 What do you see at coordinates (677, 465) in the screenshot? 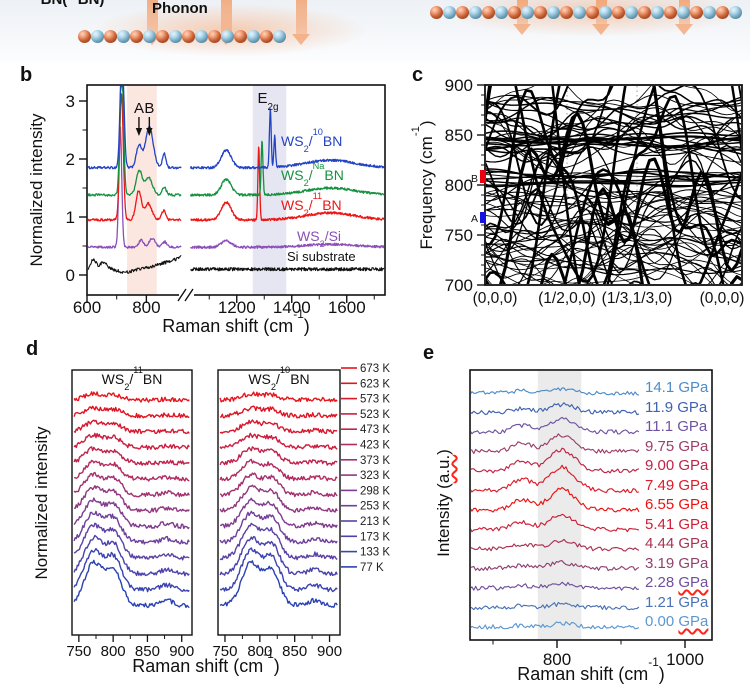
I see `pressure-label: 9.00 GPa` at bounding box center [677, 465].